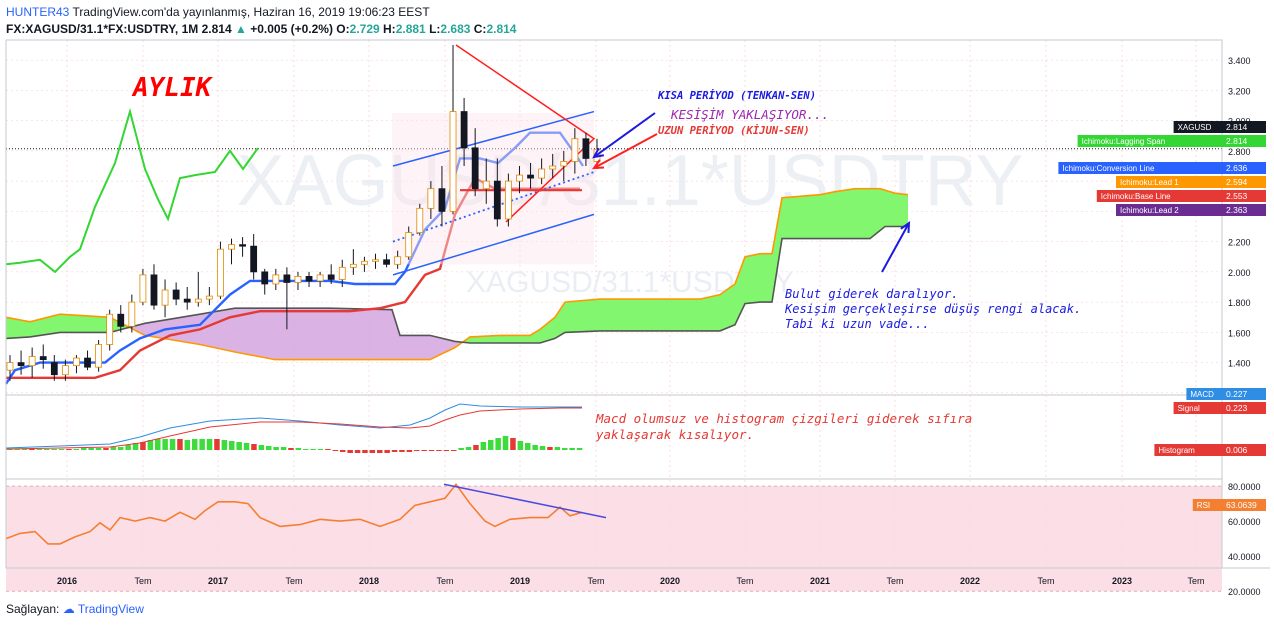 The width and height of the screenshot is (1274, 628). I want to click on price-label-text: Ichimoku:Lagging Span, so click(1124, 141).